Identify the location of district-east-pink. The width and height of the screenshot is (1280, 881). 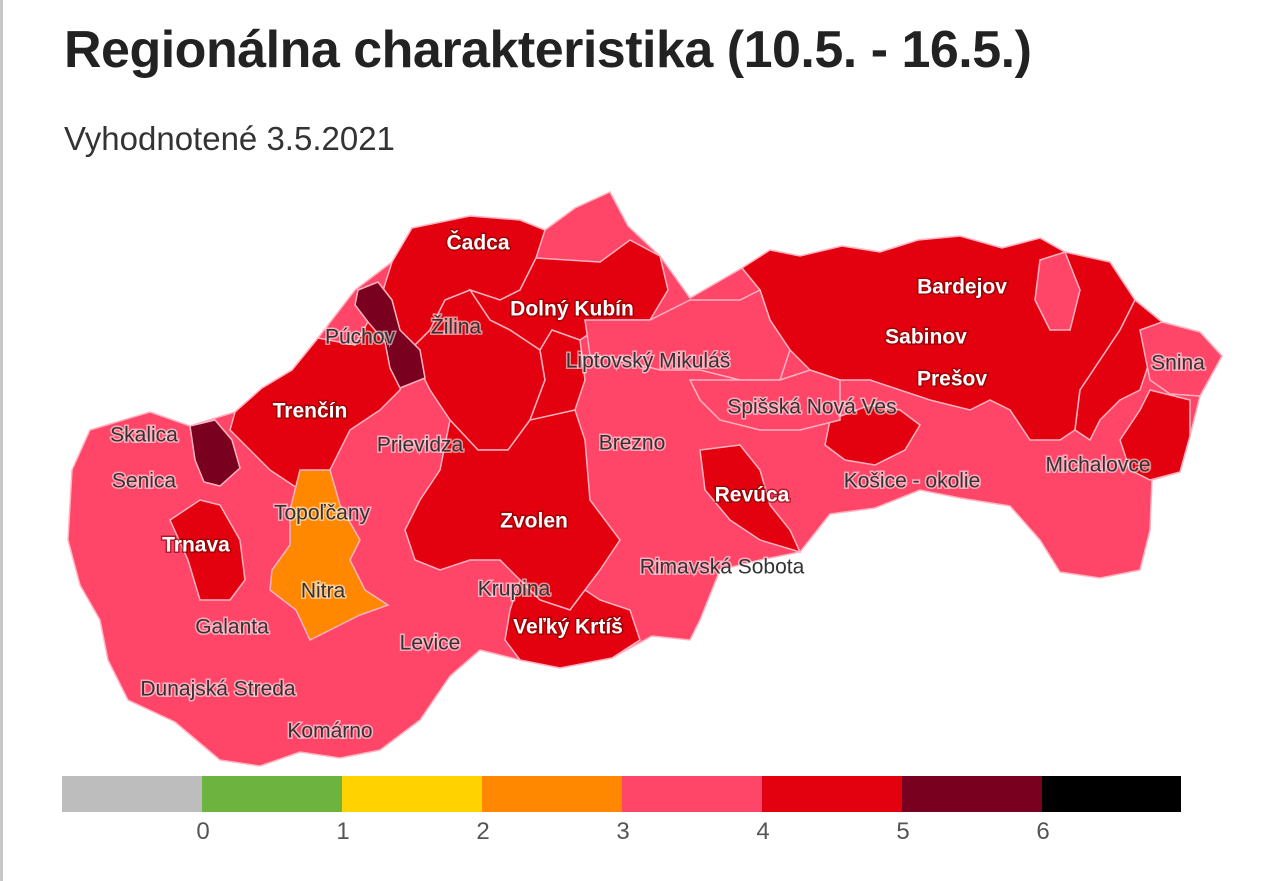
(1057, 291).